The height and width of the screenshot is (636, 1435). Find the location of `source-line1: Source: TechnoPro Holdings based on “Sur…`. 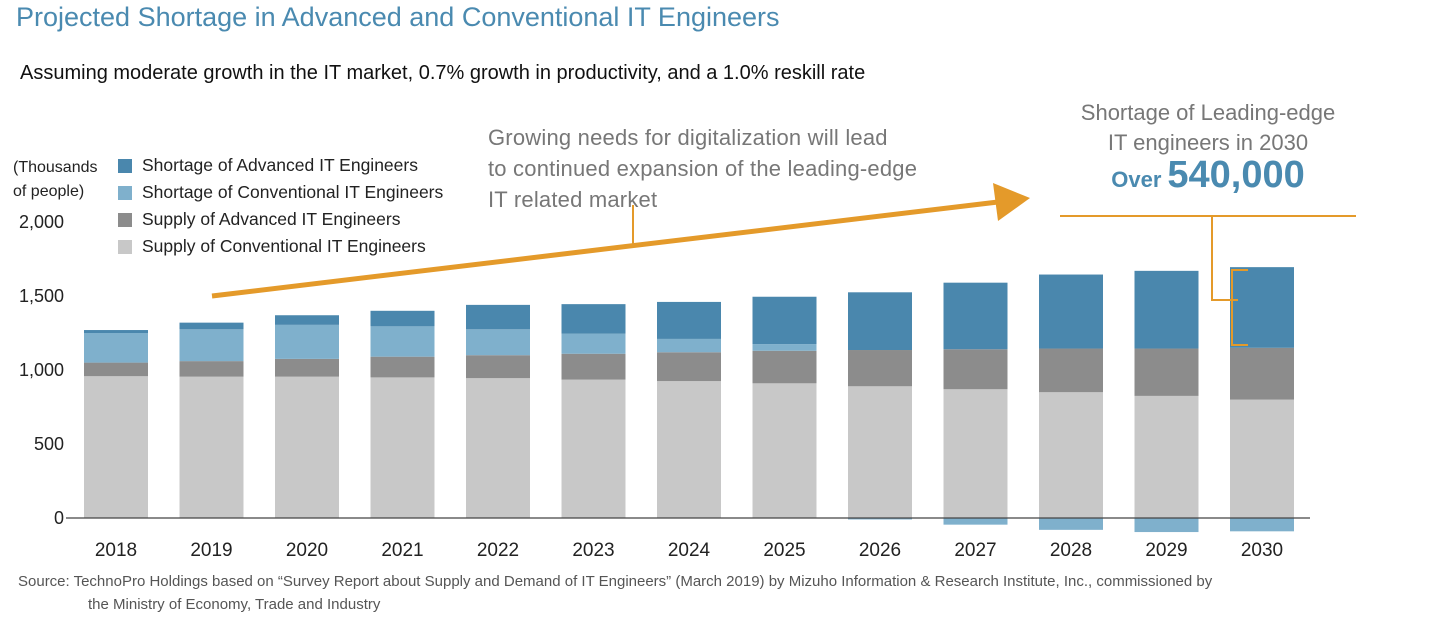

source-line1: Source: TechnoPro Holdings based on “Sur… is located at coordinates (615, 581).